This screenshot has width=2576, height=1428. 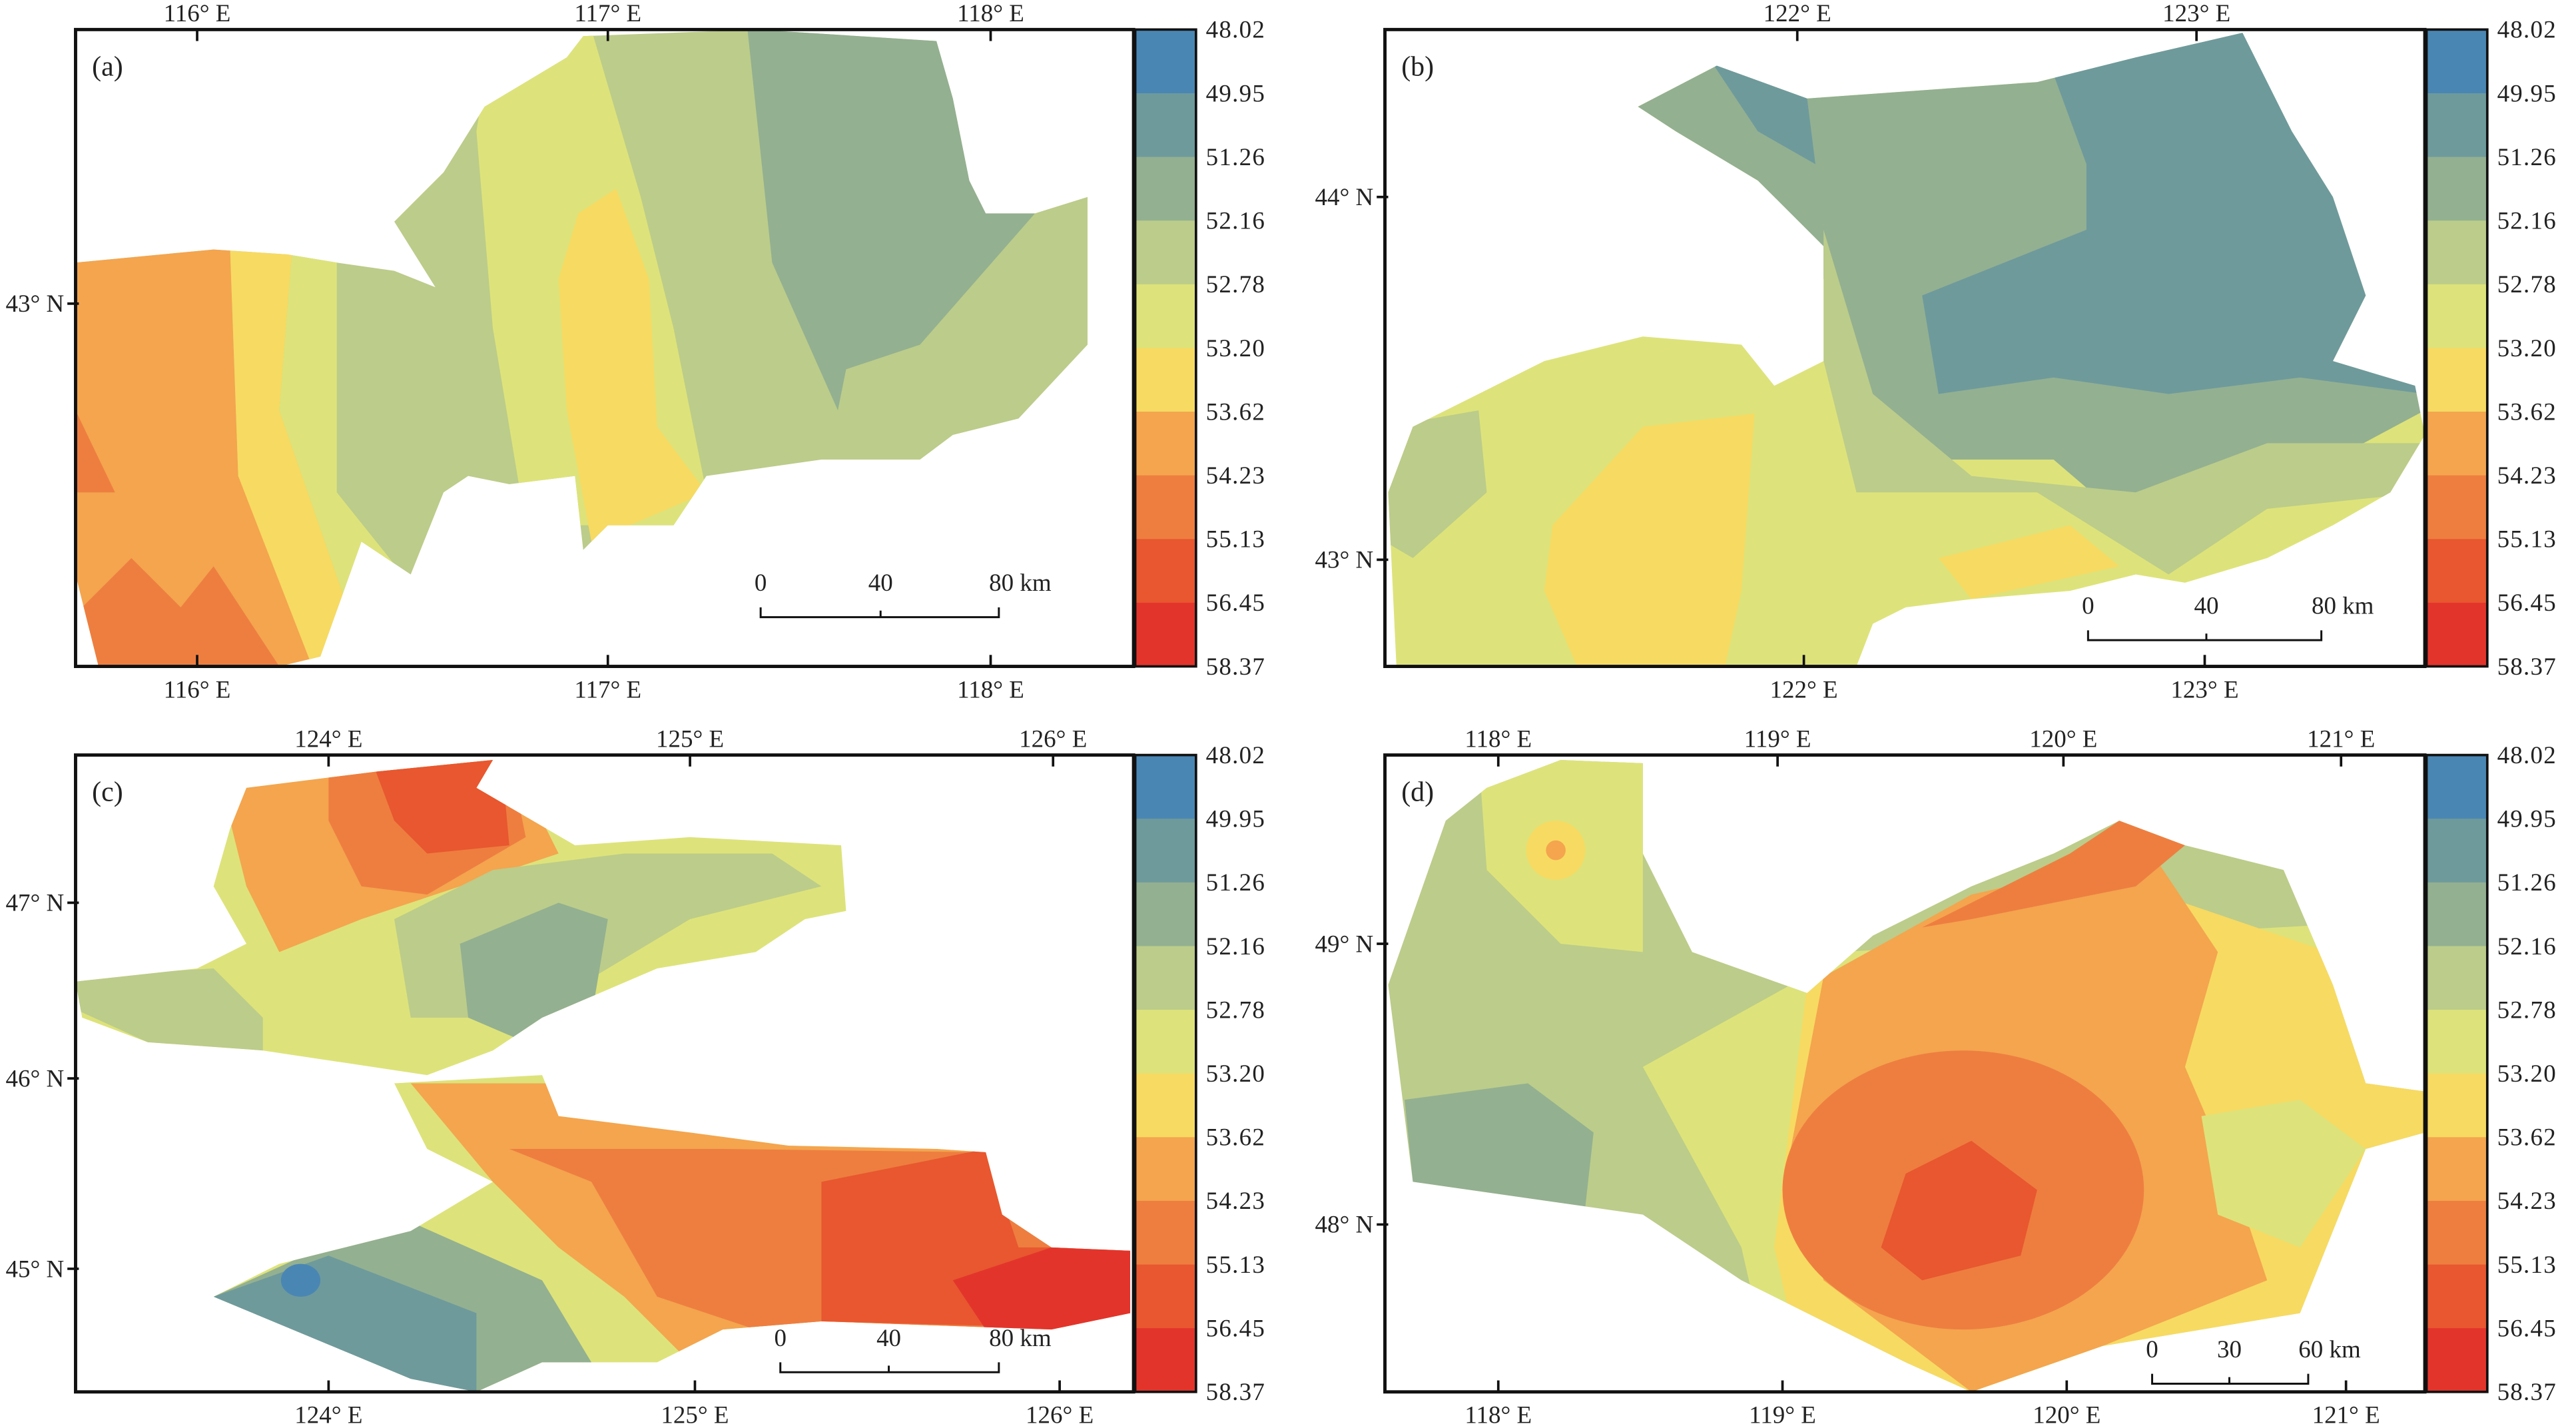 I want to click on left-tick-label: 48° N, so click(x=1344, y=1224).